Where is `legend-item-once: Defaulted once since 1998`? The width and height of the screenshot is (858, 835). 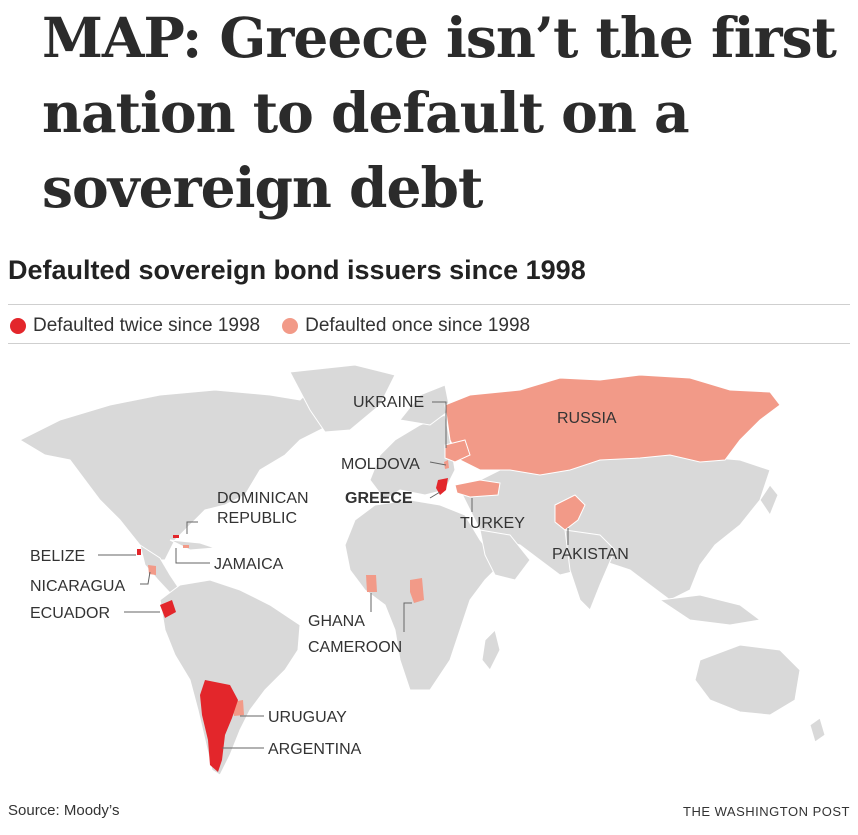
legend-item-once: Defaulted once since 1998 is located at coordinates (406, 326).